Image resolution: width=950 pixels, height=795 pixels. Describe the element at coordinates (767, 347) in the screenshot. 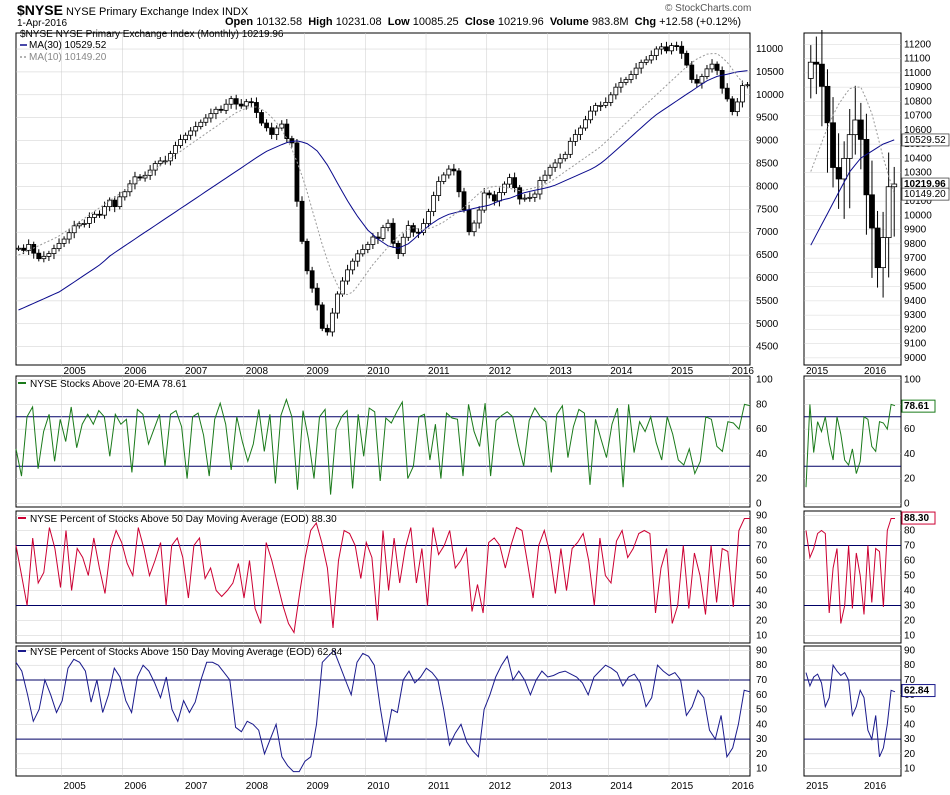

I see `y-tick-label: 4500` at that location.